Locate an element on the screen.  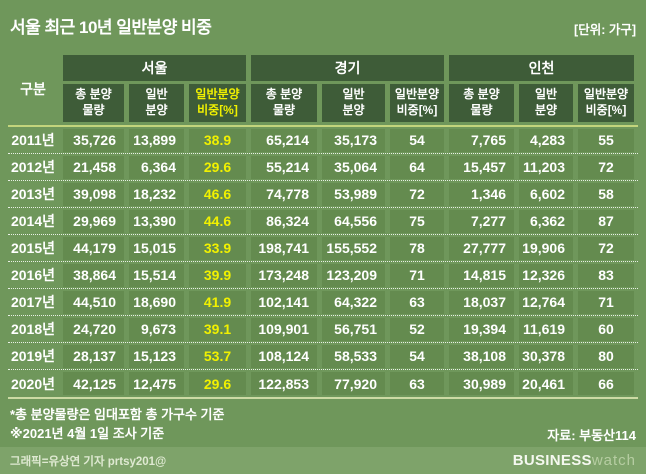
gyeonggi-ratio-cell: 78 is located at coordinates (417, 248).